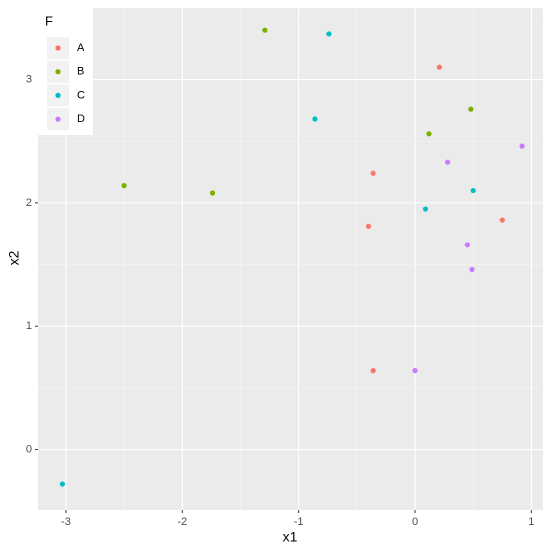 This screenshot has width=553, height=552. Describe the element at coordinates (81, 48) in the screenshot. I see `legend-label: A` at that location.